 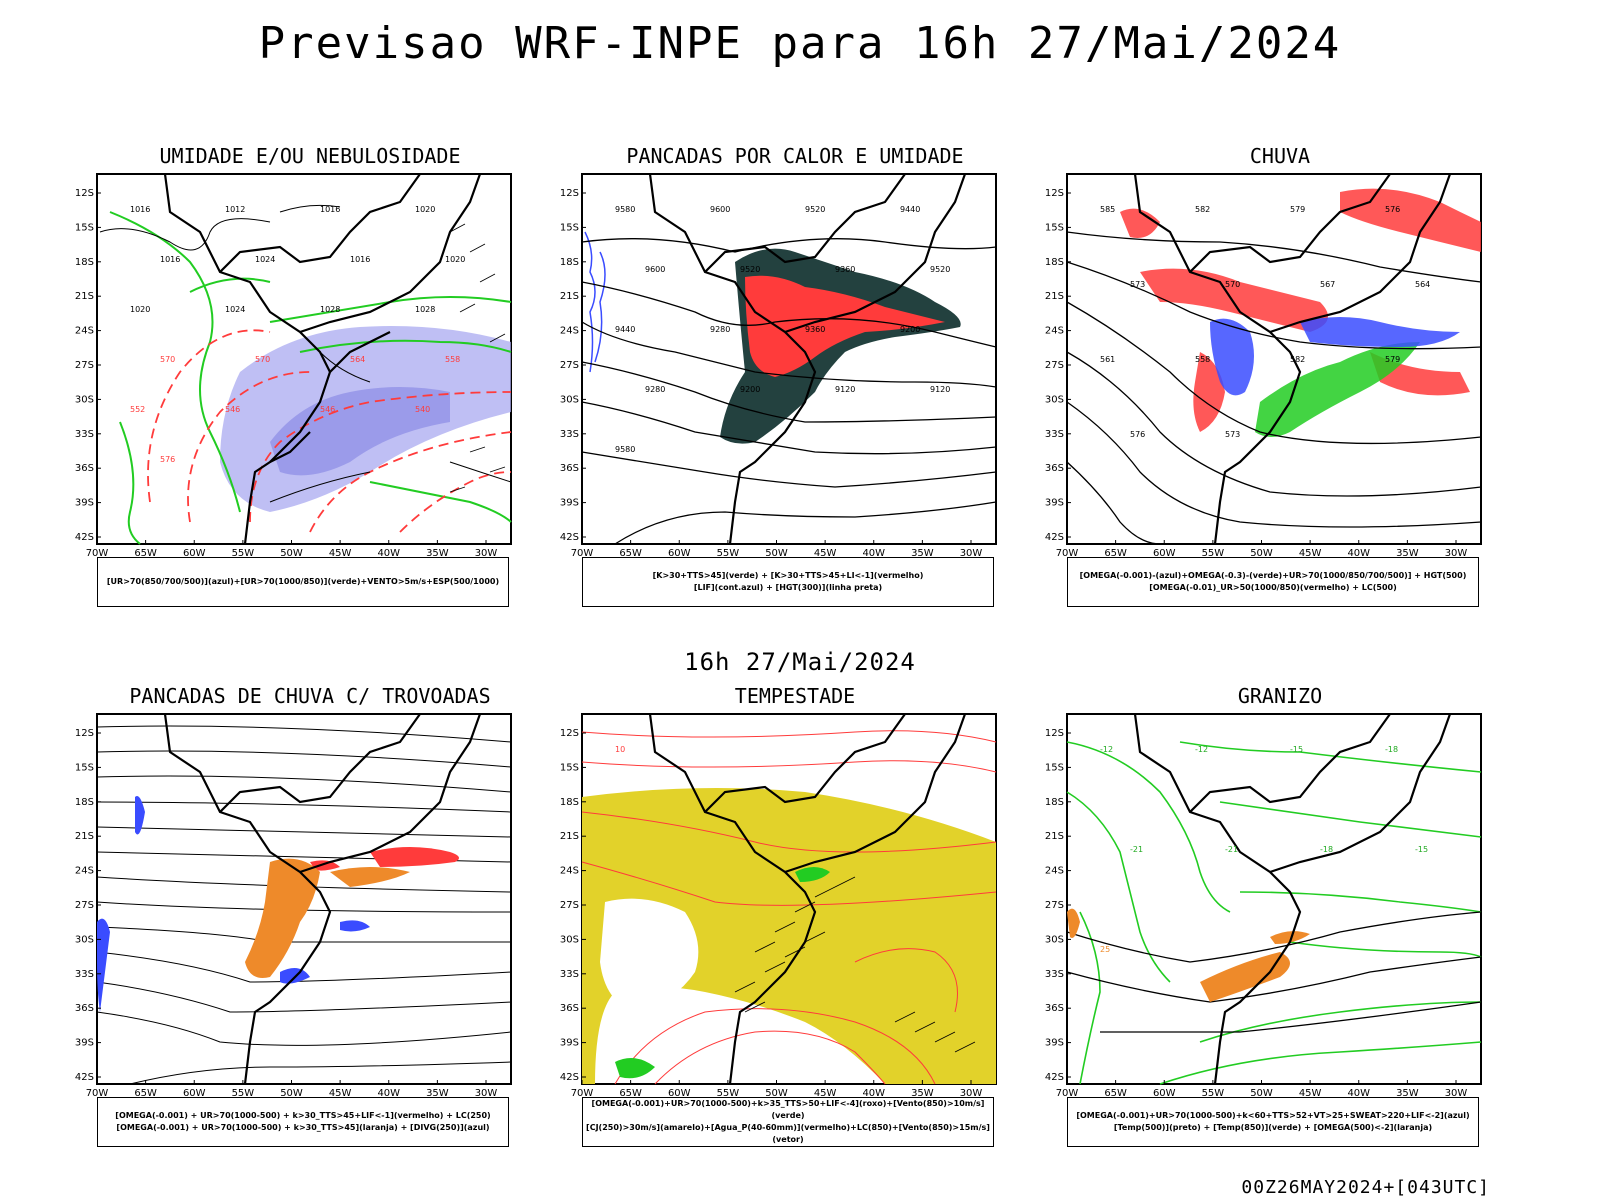 What do you see at coordinates (655, 269) in the screenshot?
I see `contour-label: 9600` at bounding box center [655, 269].